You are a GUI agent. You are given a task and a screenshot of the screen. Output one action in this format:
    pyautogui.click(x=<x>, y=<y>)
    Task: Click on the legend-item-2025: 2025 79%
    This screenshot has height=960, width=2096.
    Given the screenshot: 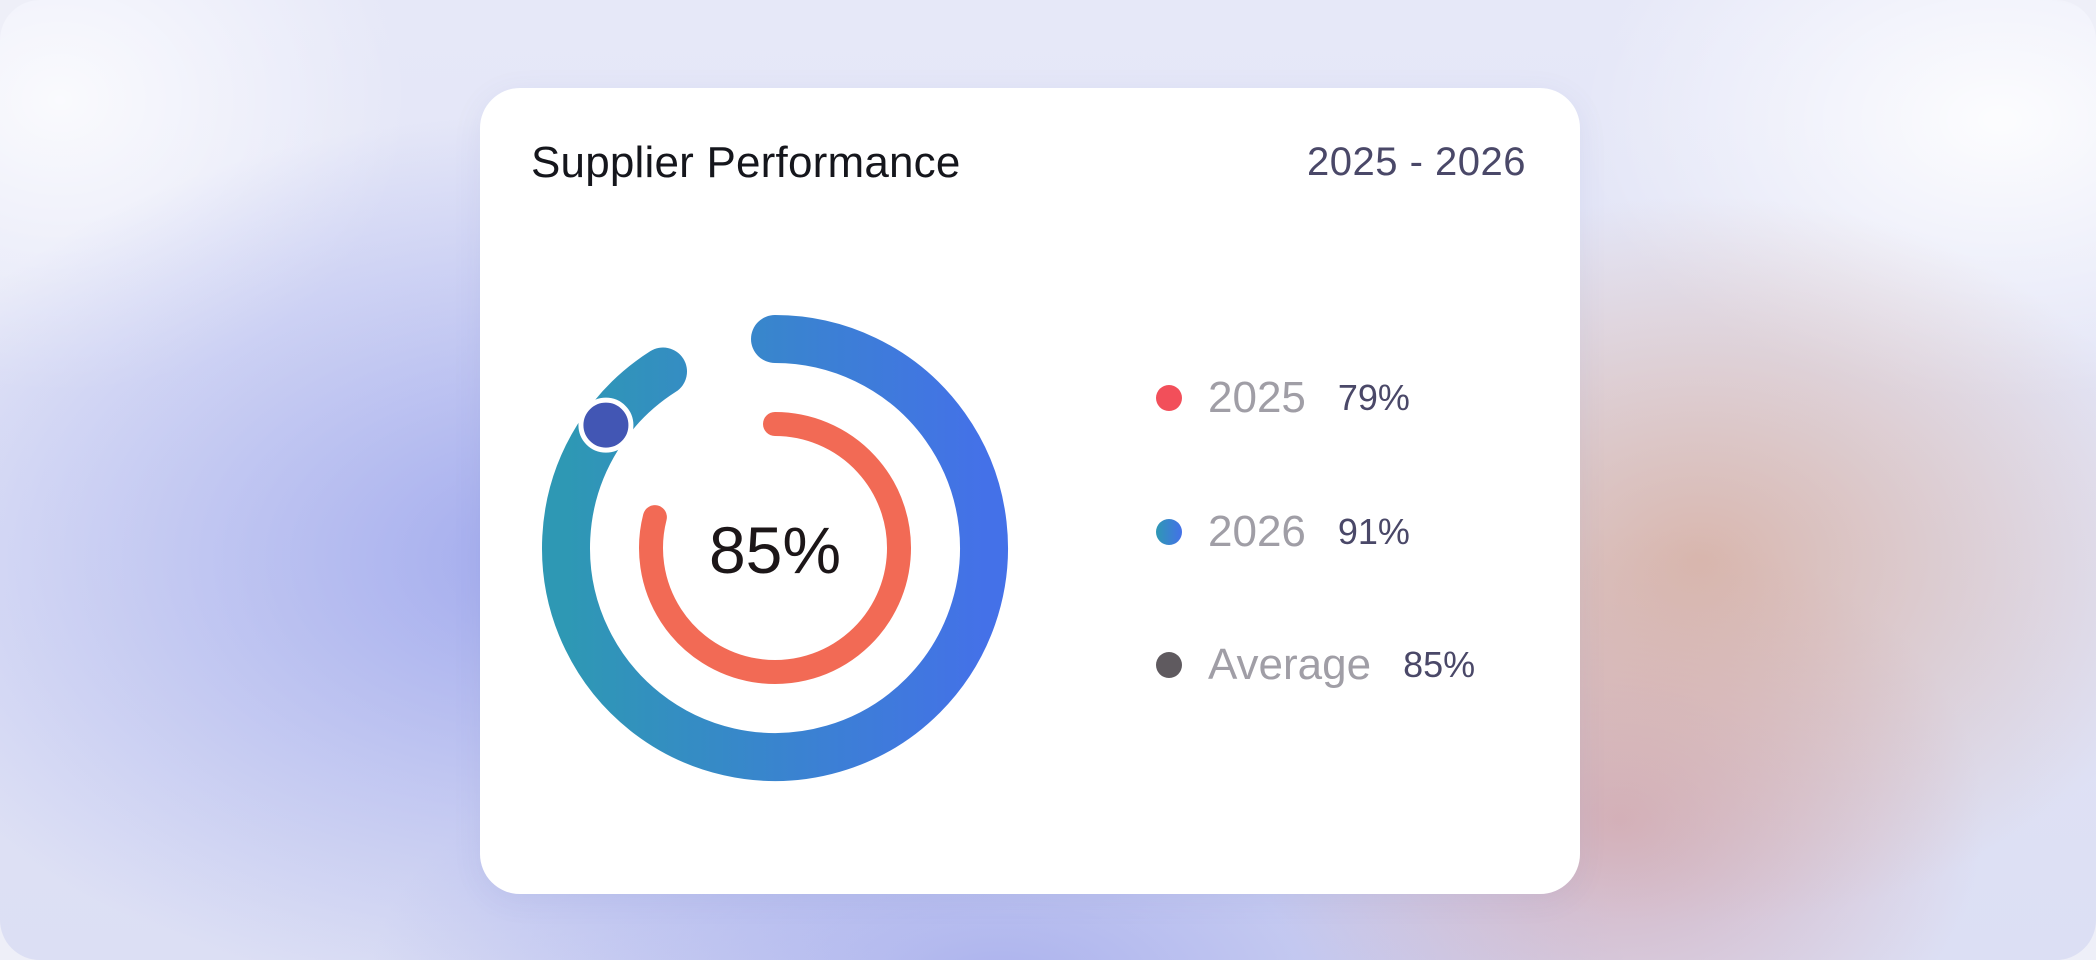 What is the action you would take?
    pyautogui.click(x=1356, y=398)
    